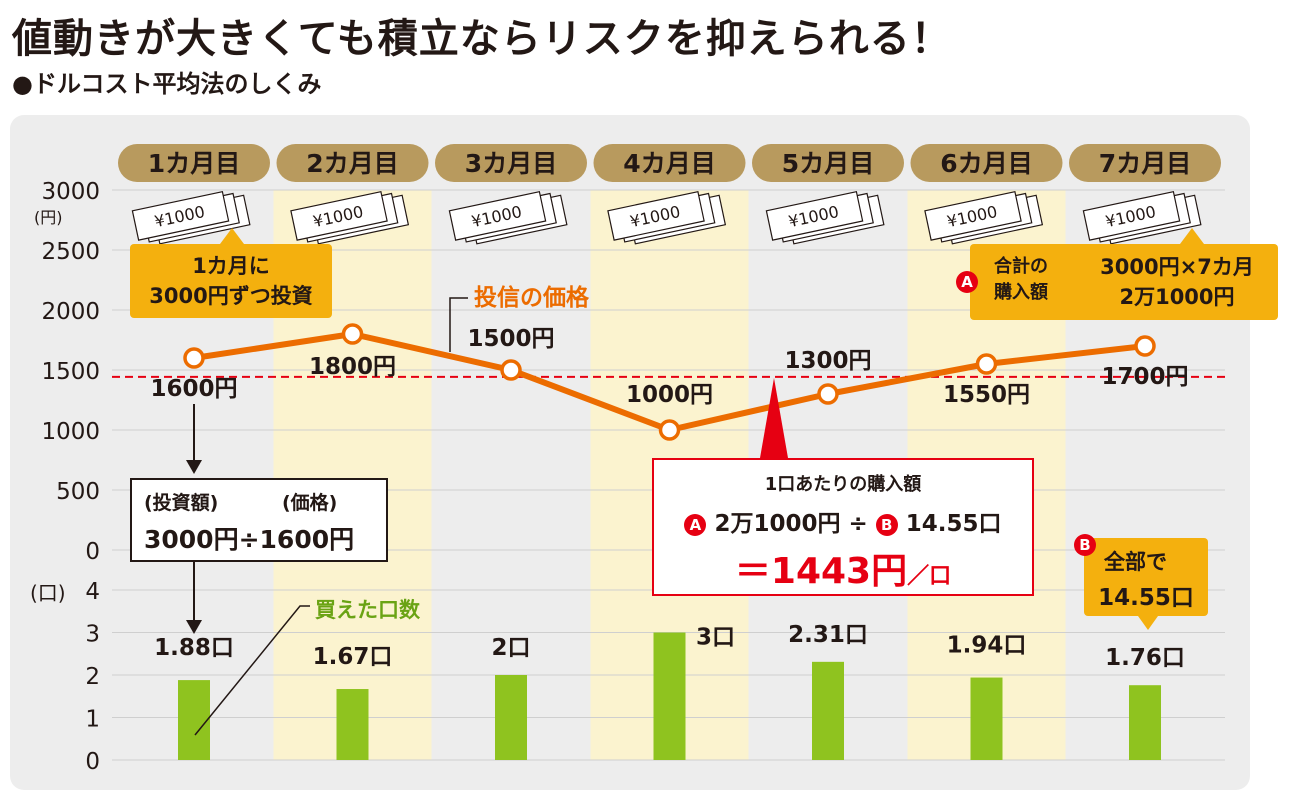  What do you see at coordinates (669, 395) in the screenshot?
I see `price-point-label: 1000円` at bounding box center [669, 395].